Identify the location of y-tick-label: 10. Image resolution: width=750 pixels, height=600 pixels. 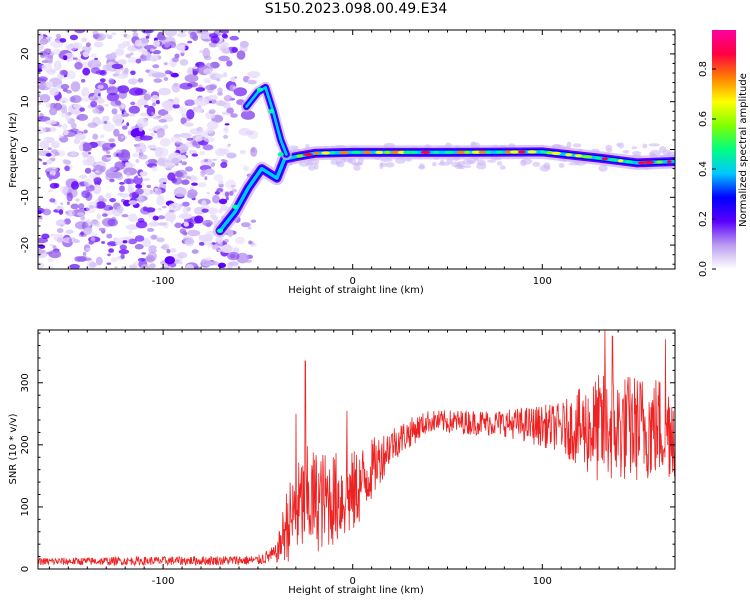
(25, 101).